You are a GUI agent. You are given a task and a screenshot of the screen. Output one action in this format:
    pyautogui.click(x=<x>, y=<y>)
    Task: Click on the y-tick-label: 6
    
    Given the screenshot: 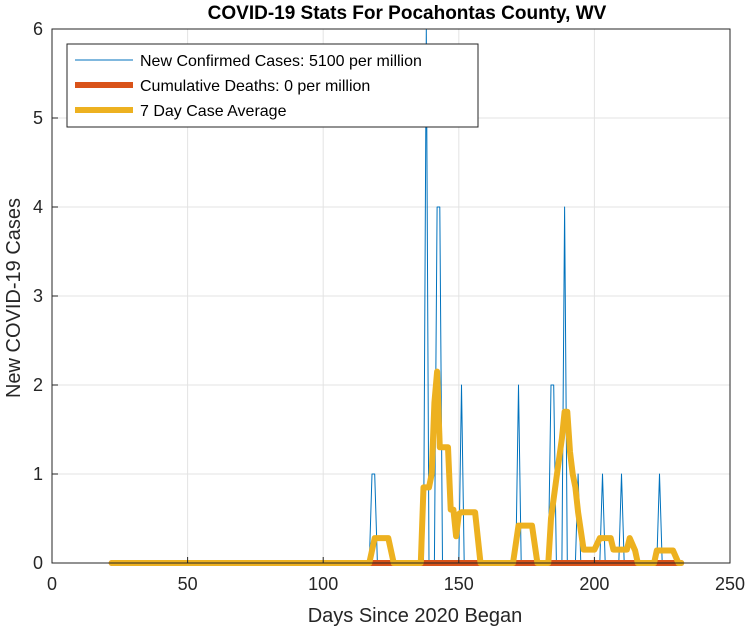 What is the action you would take?
    pyautogui.click(x=38, y=29)
    